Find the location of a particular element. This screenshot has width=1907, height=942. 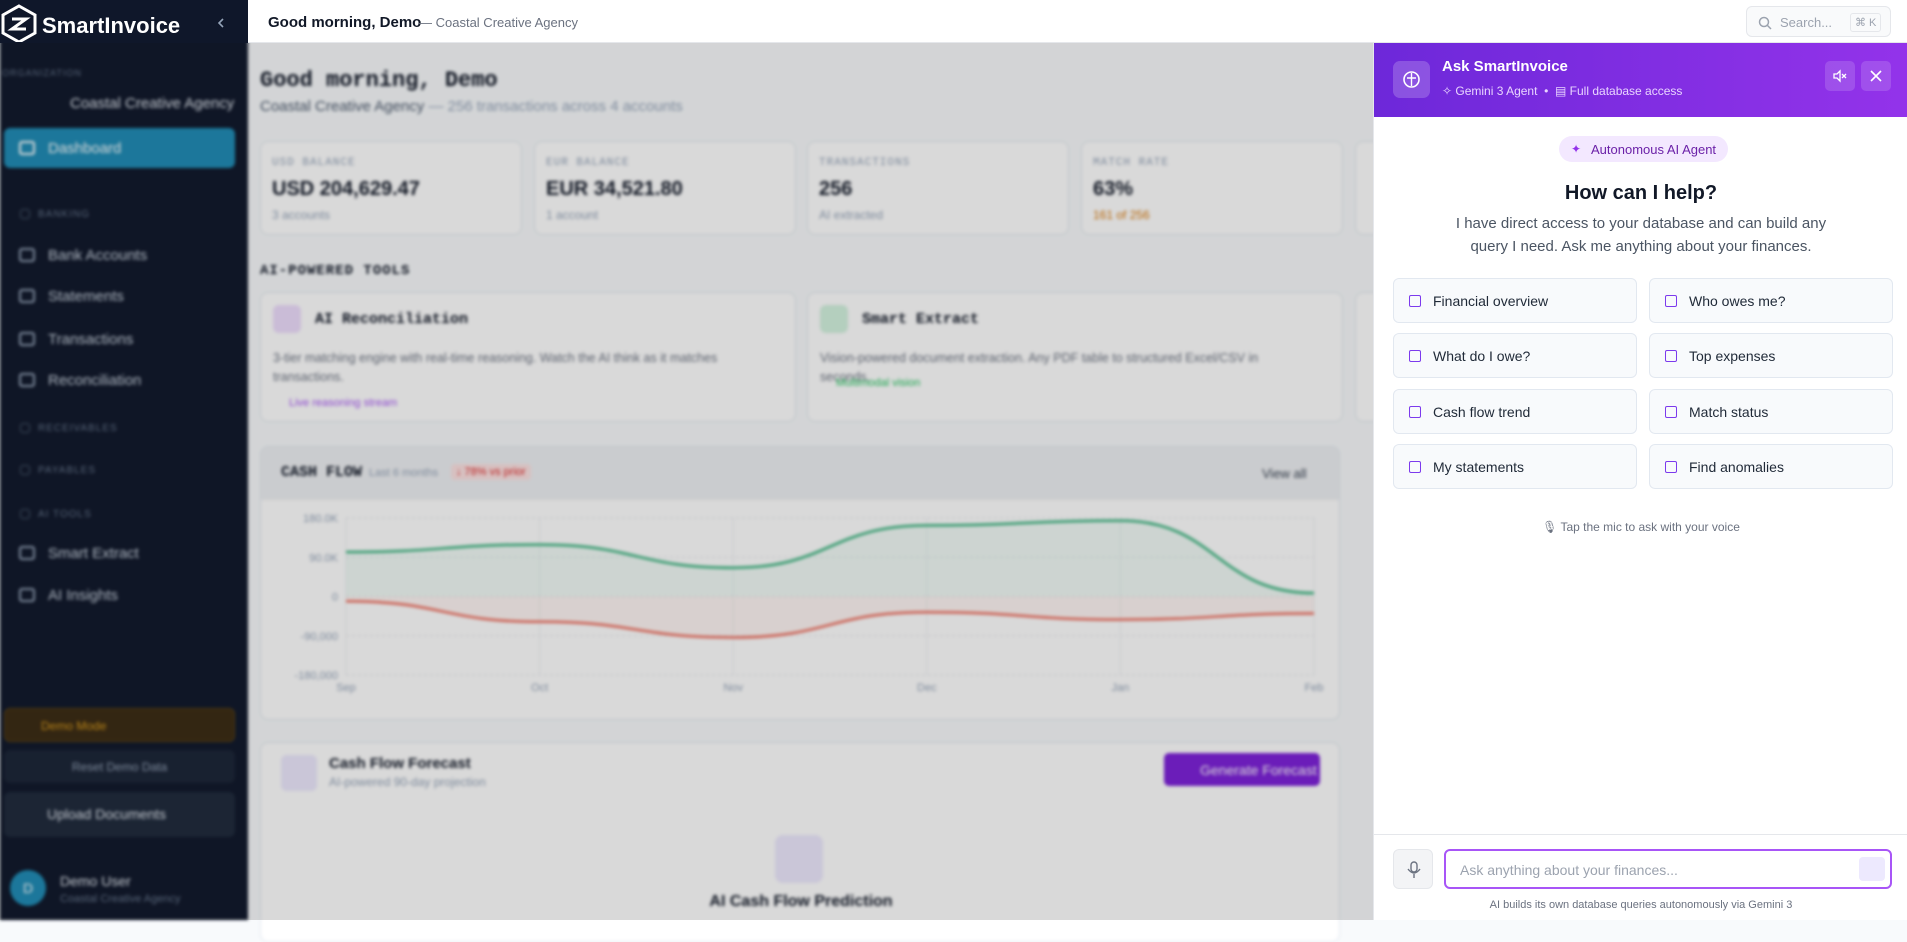

suggestion-button: Cash flow trend is located at coordinates (1515, 411).